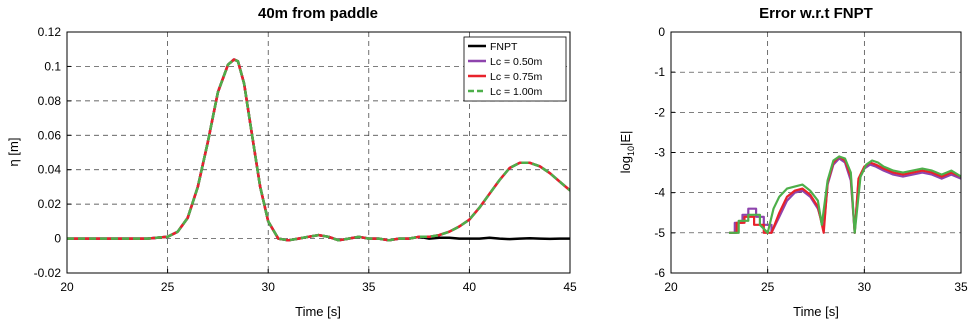  Describe the element at coordinates (470, 287) in the screenshot. I see `x-tick-label: 40` at that location.